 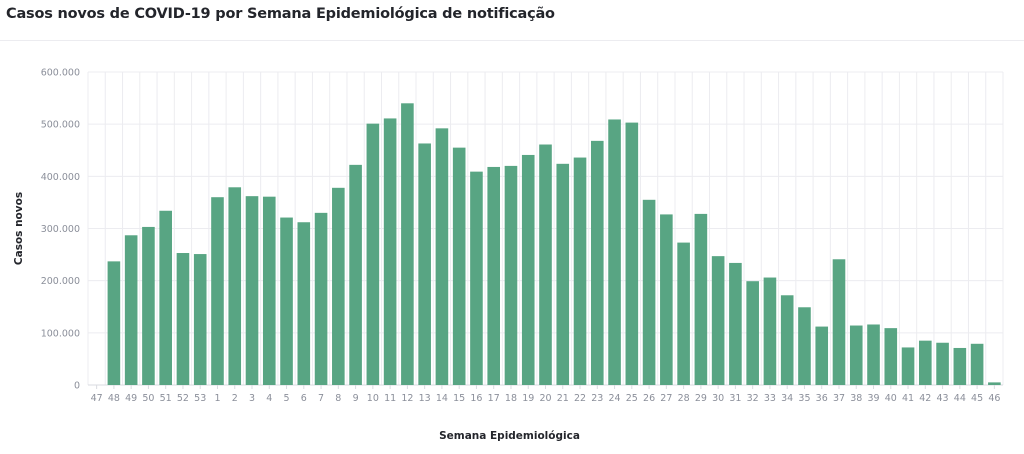 What do you see at coordinates (200, 398) in the screenshot?
I see `x-tick-label: 53` at bounding box center [200, 398].